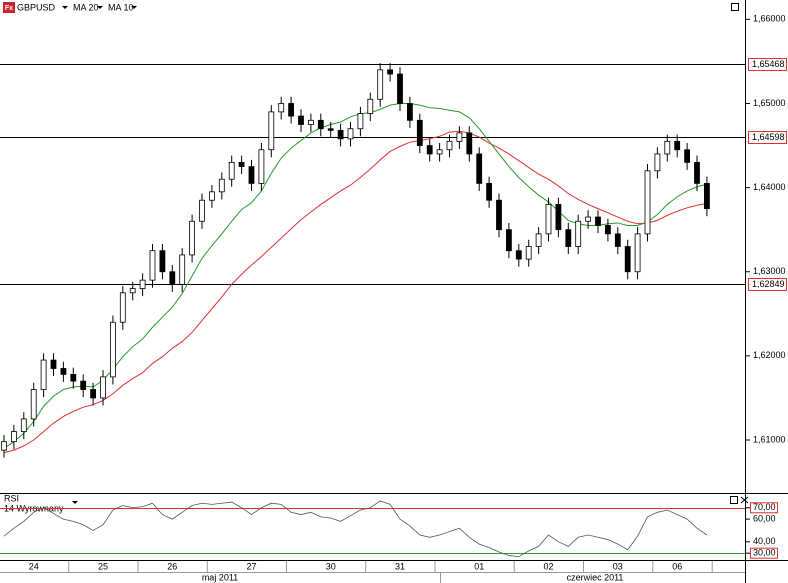  Describe the element at coordinates (11, 498) in the screenshot. I see `indicator-title: RSI` at that location.